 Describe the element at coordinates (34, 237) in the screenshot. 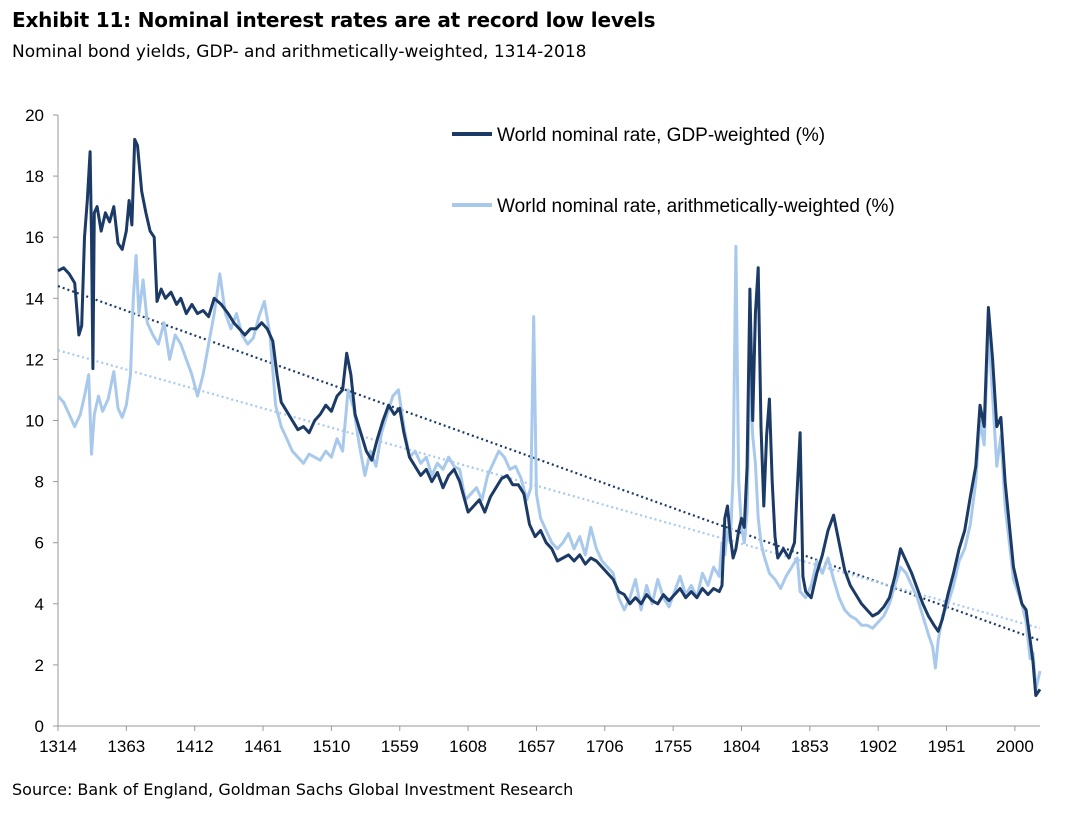

I see `y-tick-label: 16` at that location.